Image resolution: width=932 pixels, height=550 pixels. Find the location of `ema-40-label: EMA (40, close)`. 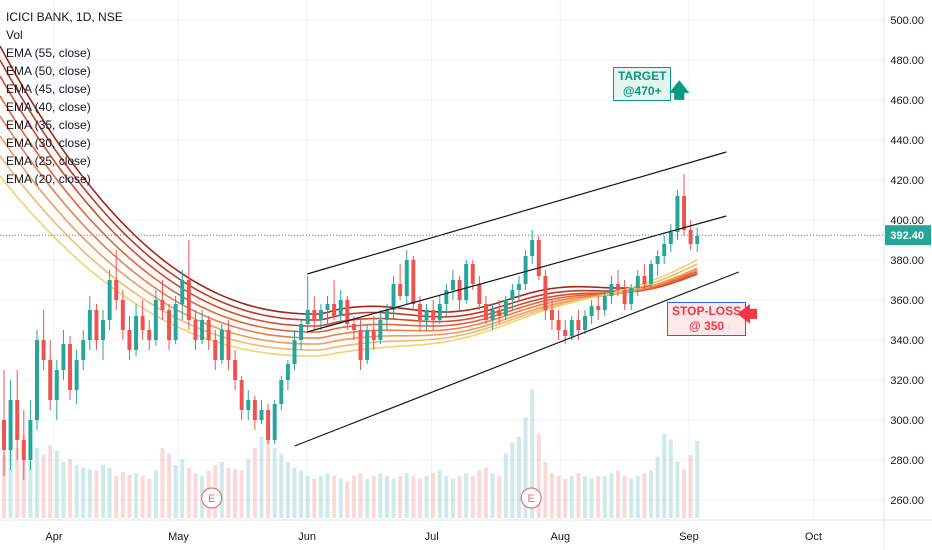

ema-40-label: EMA (40, close) is located at coordinates (48, 107).